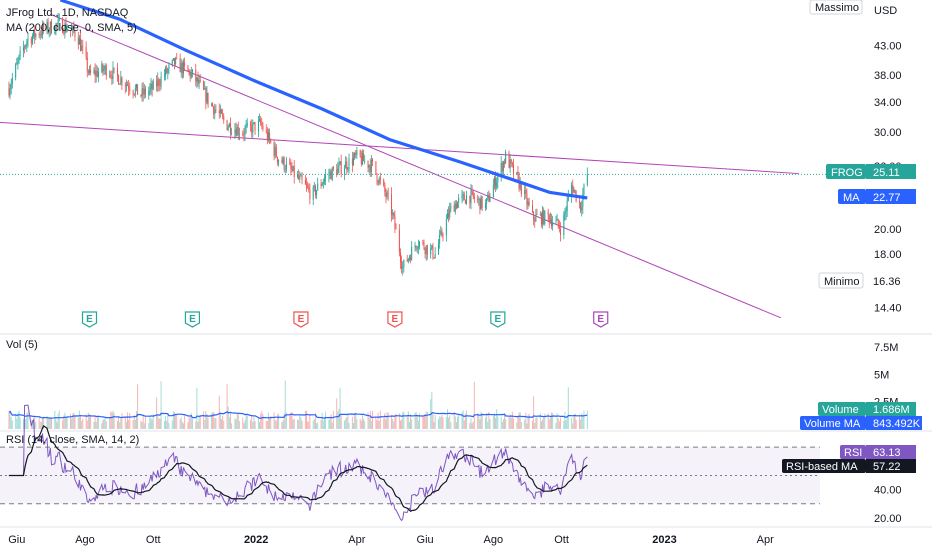 The height and width of the screenshot is (550, 932). I want to click on rsi-indicator-label: RSI (14, close, SMA, 14, 2), so click(72, 440).